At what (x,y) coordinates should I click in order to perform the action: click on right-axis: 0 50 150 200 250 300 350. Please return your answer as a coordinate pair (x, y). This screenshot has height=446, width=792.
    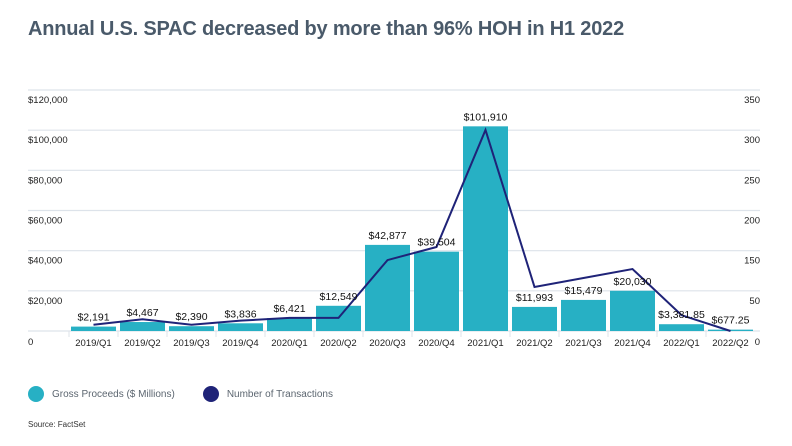
    Looking at the image, I should click on (752, 221).